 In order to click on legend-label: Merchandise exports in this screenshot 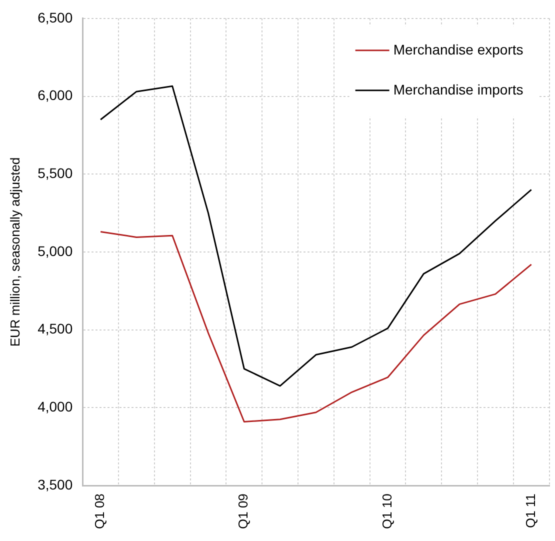, I will do `click(458, 49)`.